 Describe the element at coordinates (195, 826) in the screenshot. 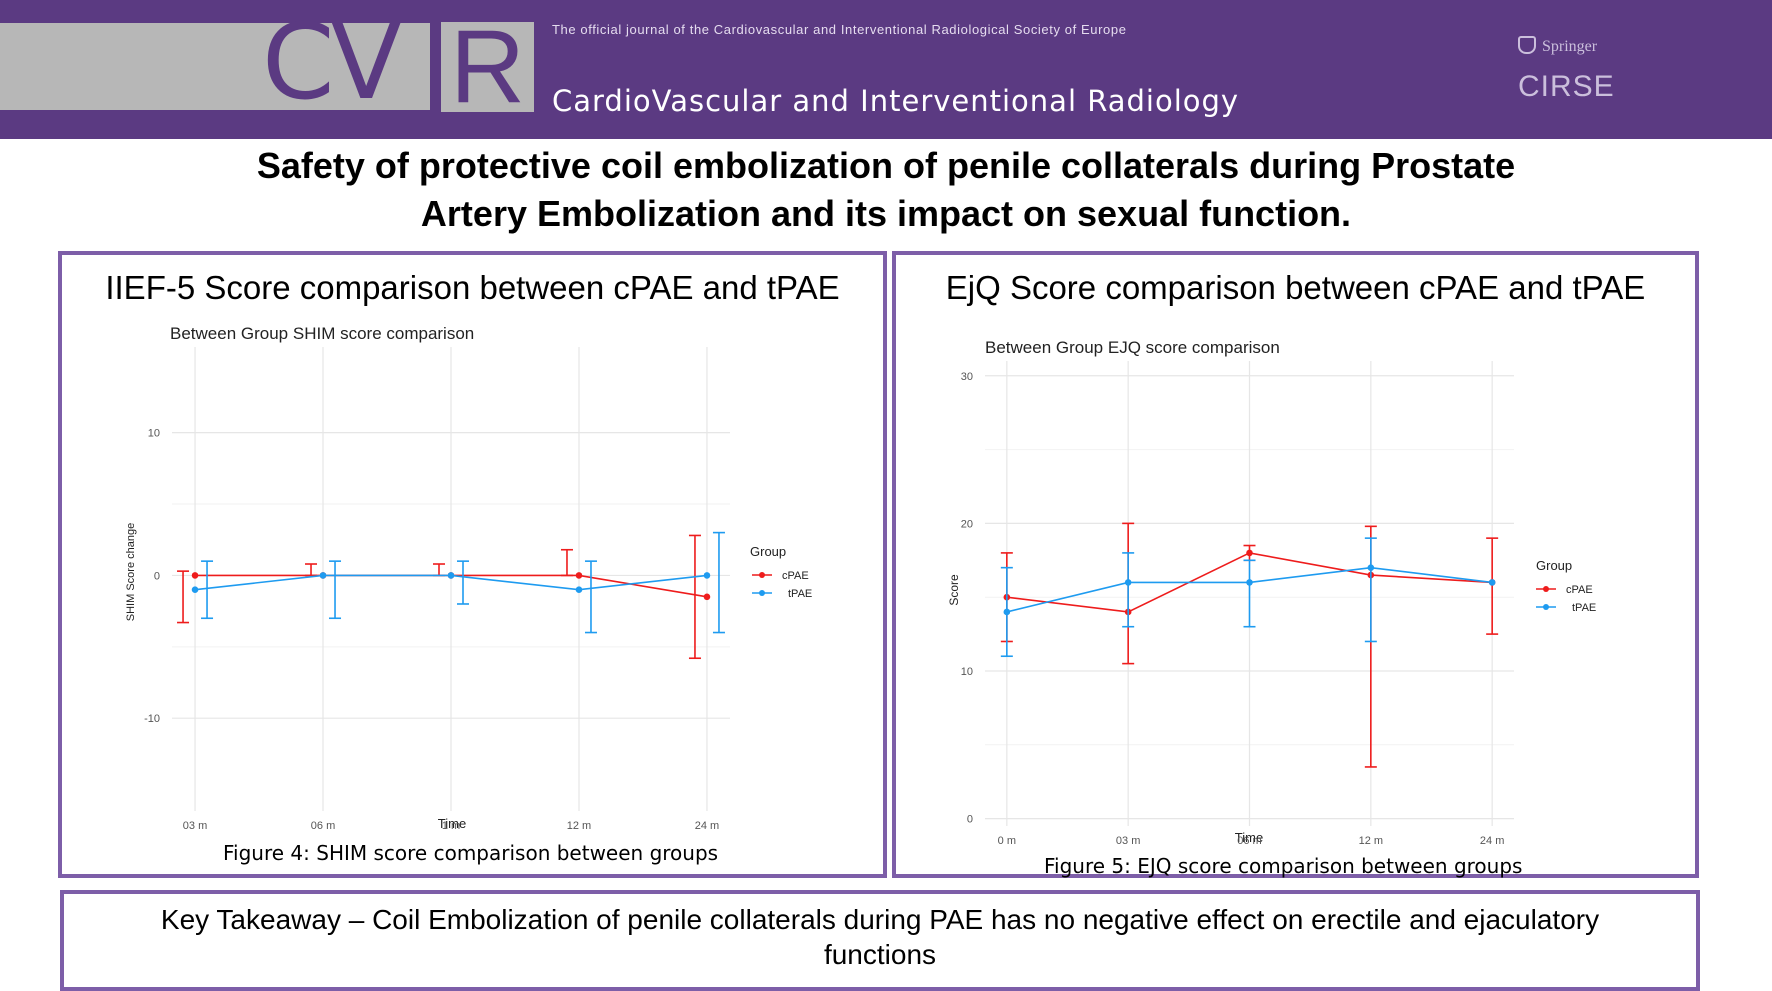

I see `shim-x-tick-label: 03 m` at that location.